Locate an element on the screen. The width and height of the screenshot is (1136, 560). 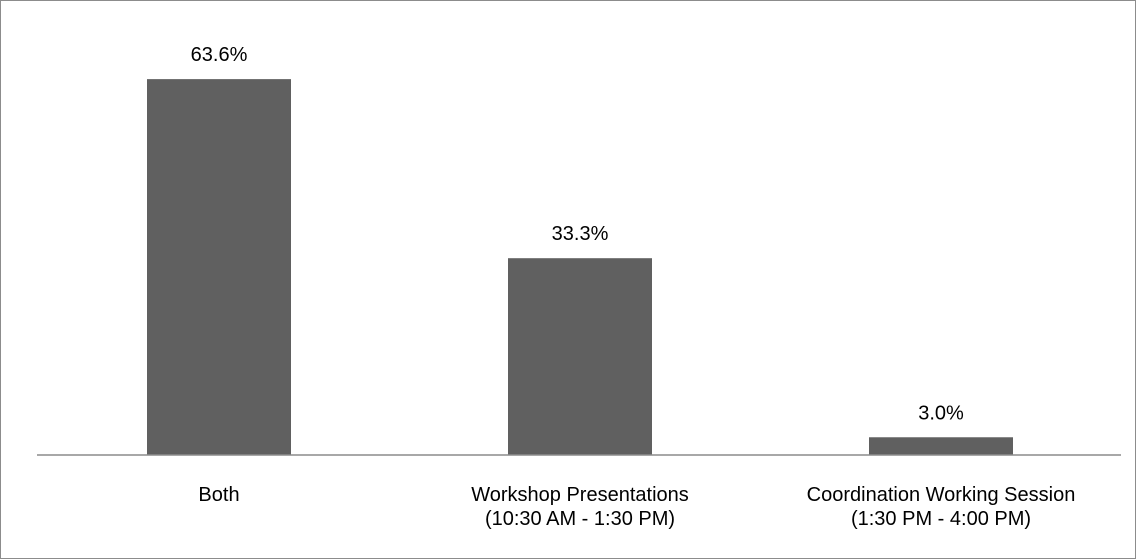
category-label-1-line-0: Workshop Presentations is located at coordinates (580, 495).